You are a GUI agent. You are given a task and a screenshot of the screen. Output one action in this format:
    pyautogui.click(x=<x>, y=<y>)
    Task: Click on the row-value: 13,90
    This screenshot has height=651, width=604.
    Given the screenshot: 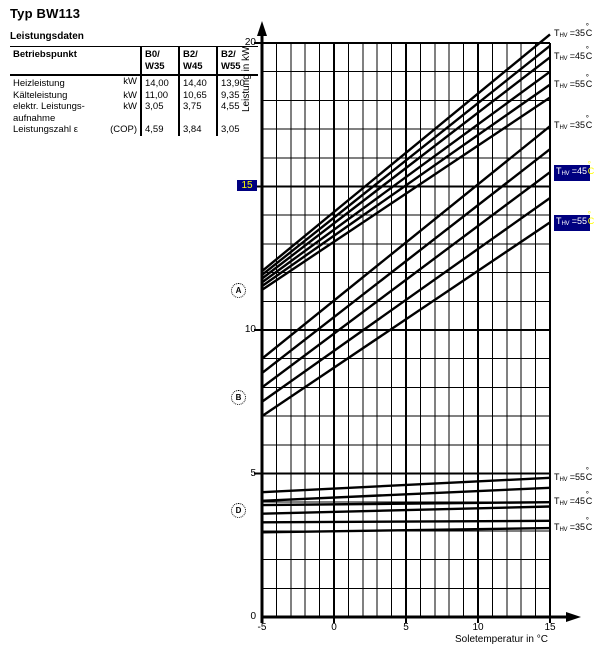 What is the action you would take?
    pyautogui.click(x=237, y=82)
    